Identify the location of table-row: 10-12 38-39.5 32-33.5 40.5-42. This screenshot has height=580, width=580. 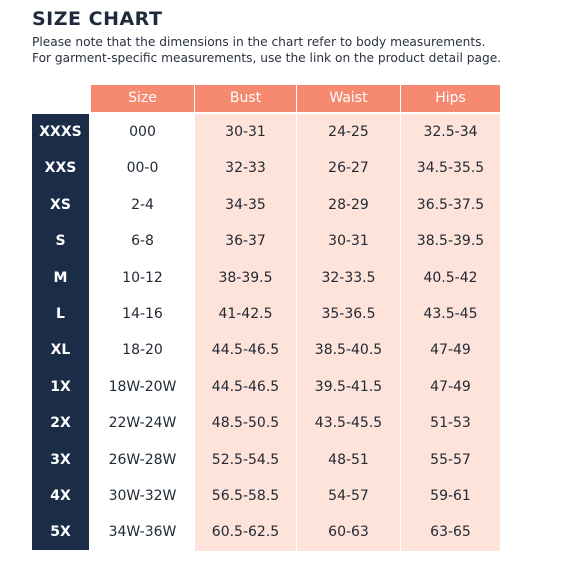
(295, 277).